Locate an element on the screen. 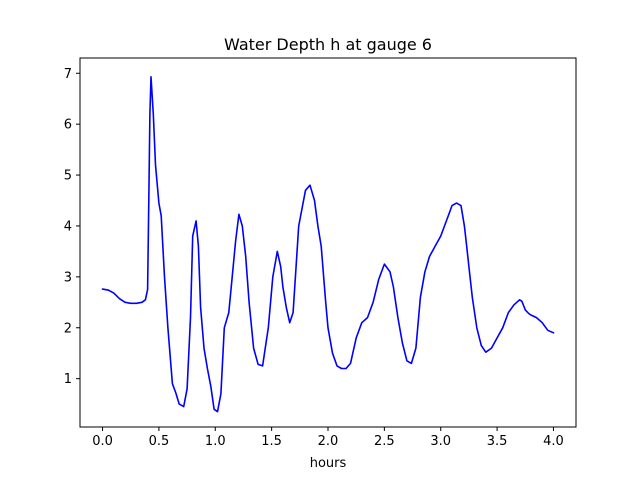 The height and width of the screenshot is (480, 640). x-tick-label: 1.0 is located at coordinates (215, 441).